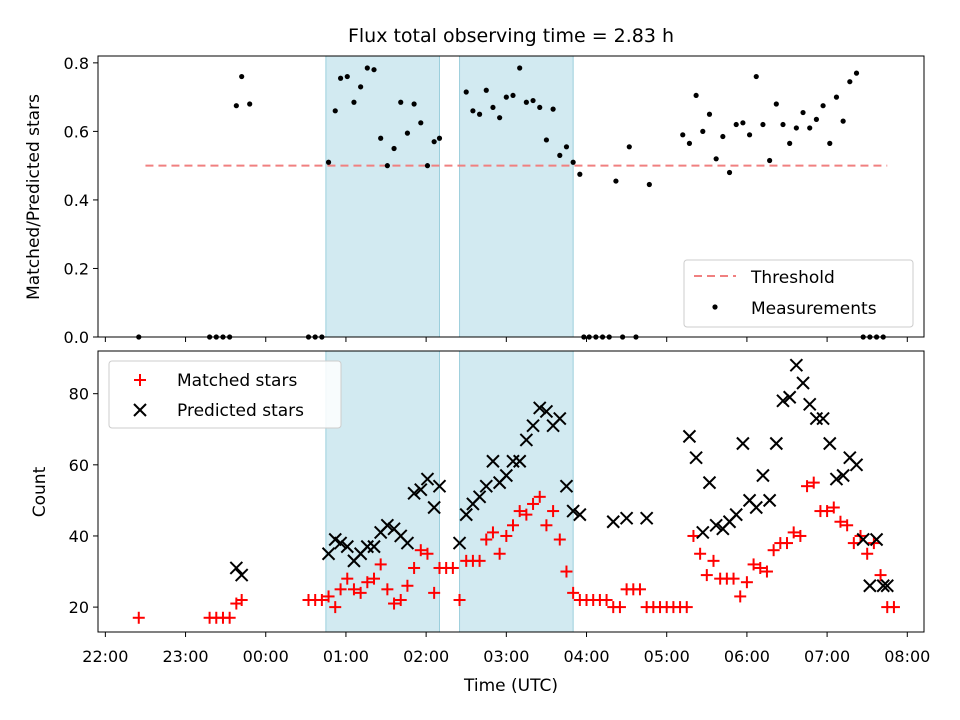 Image resolution: width=960 pixels, height=720 pixels. I want to click on ratio-y-tick-label: 0.0, so click(76, 337).